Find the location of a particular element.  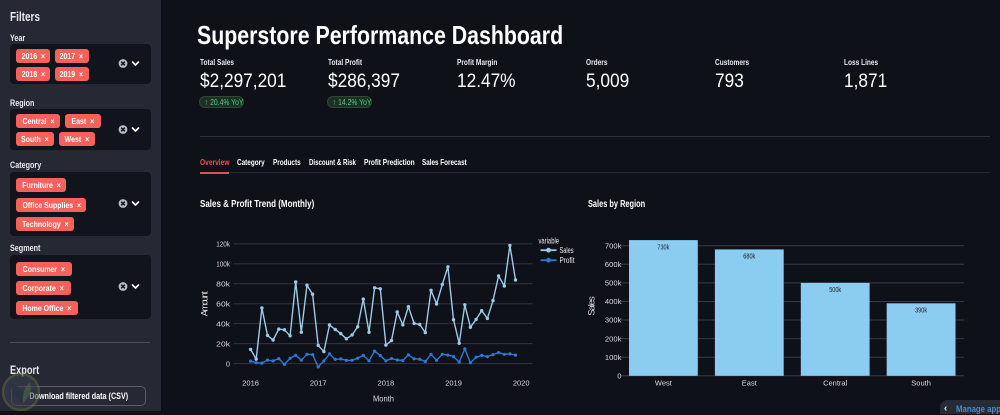

svg-text: 200k is located at coordinates (613, 338).